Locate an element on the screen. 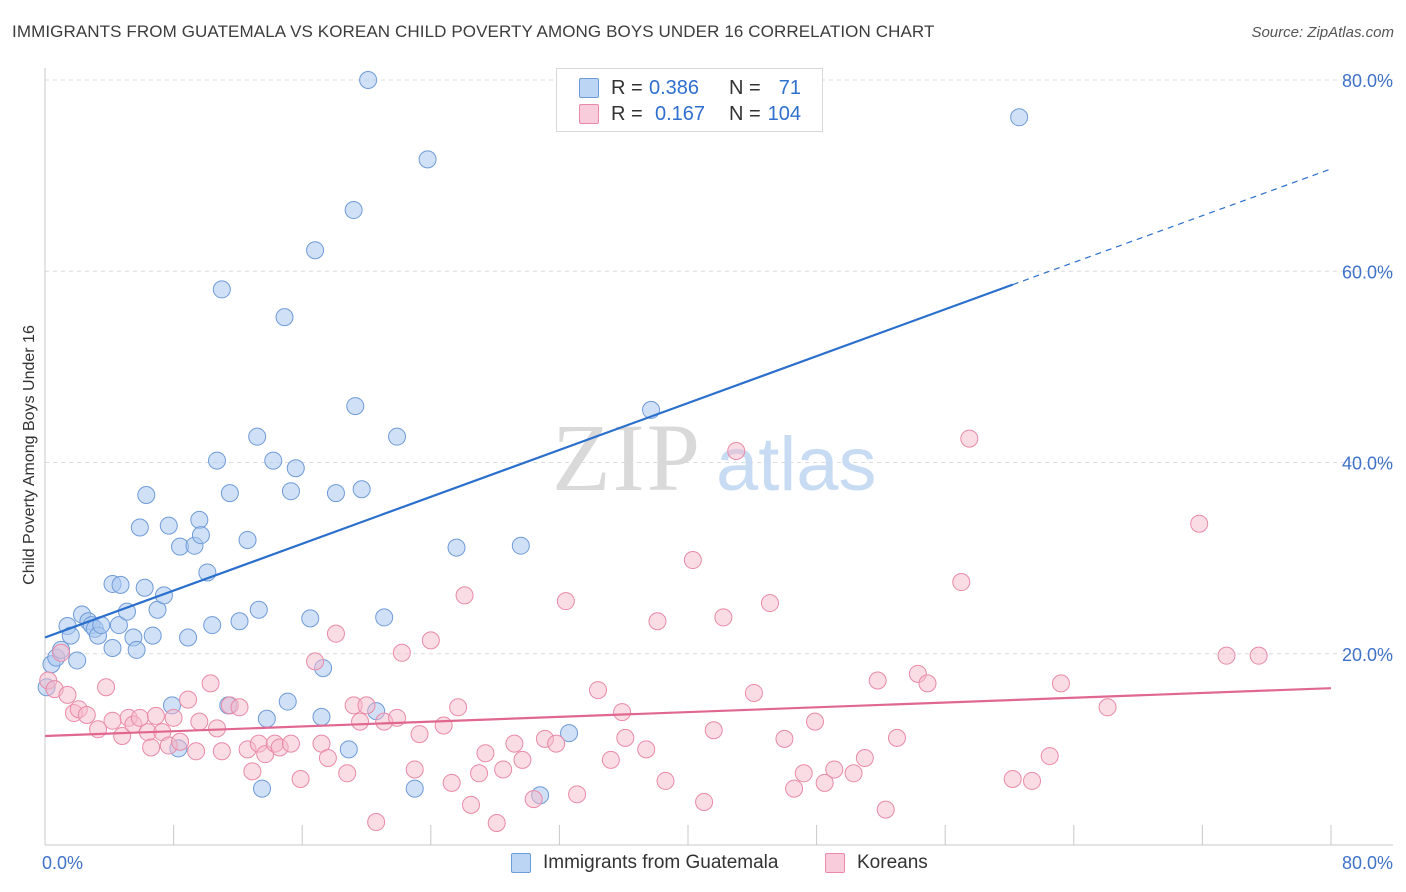 This screenshot has width=1406, height=892. legend-swatch-pink is located at coordinates (589, 114).